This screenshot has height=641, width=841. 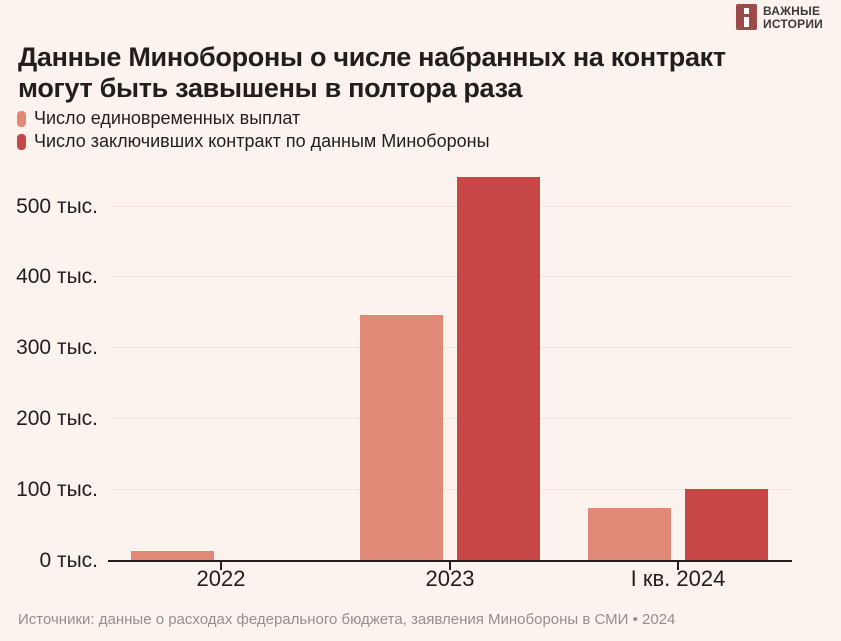 What do you see at coordinates (57, 490) in the screenshot?
I see `y-axis-label-100: 100 тыс.` at bounding box center [57, 490].